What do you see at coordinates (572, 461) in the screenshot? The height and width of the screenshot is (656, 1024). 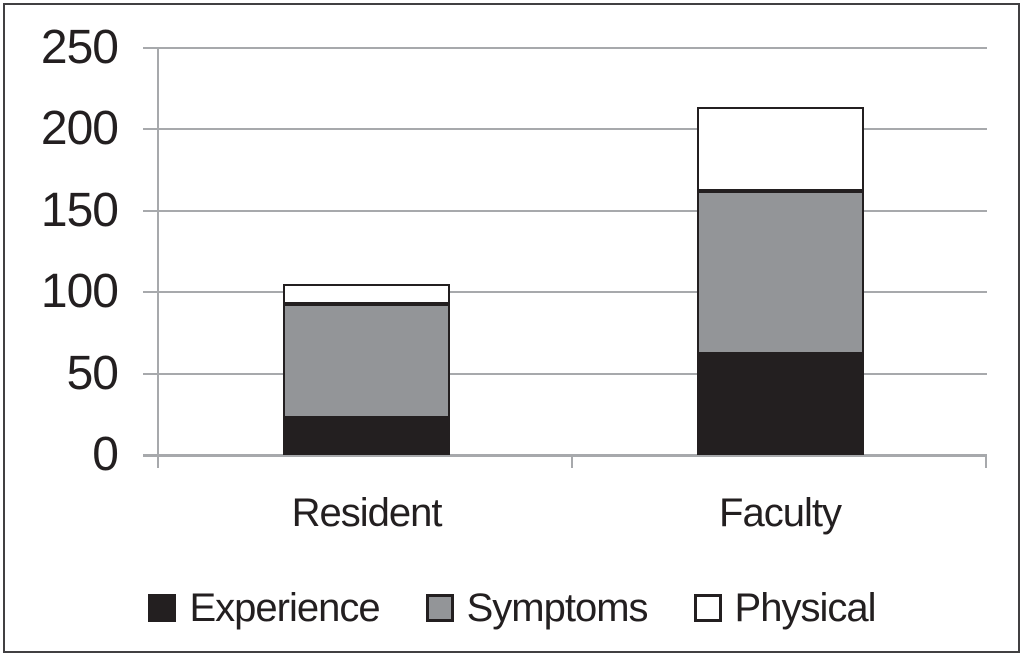 I see `x-axis-mid-tick` at bounding box center [572, 461].